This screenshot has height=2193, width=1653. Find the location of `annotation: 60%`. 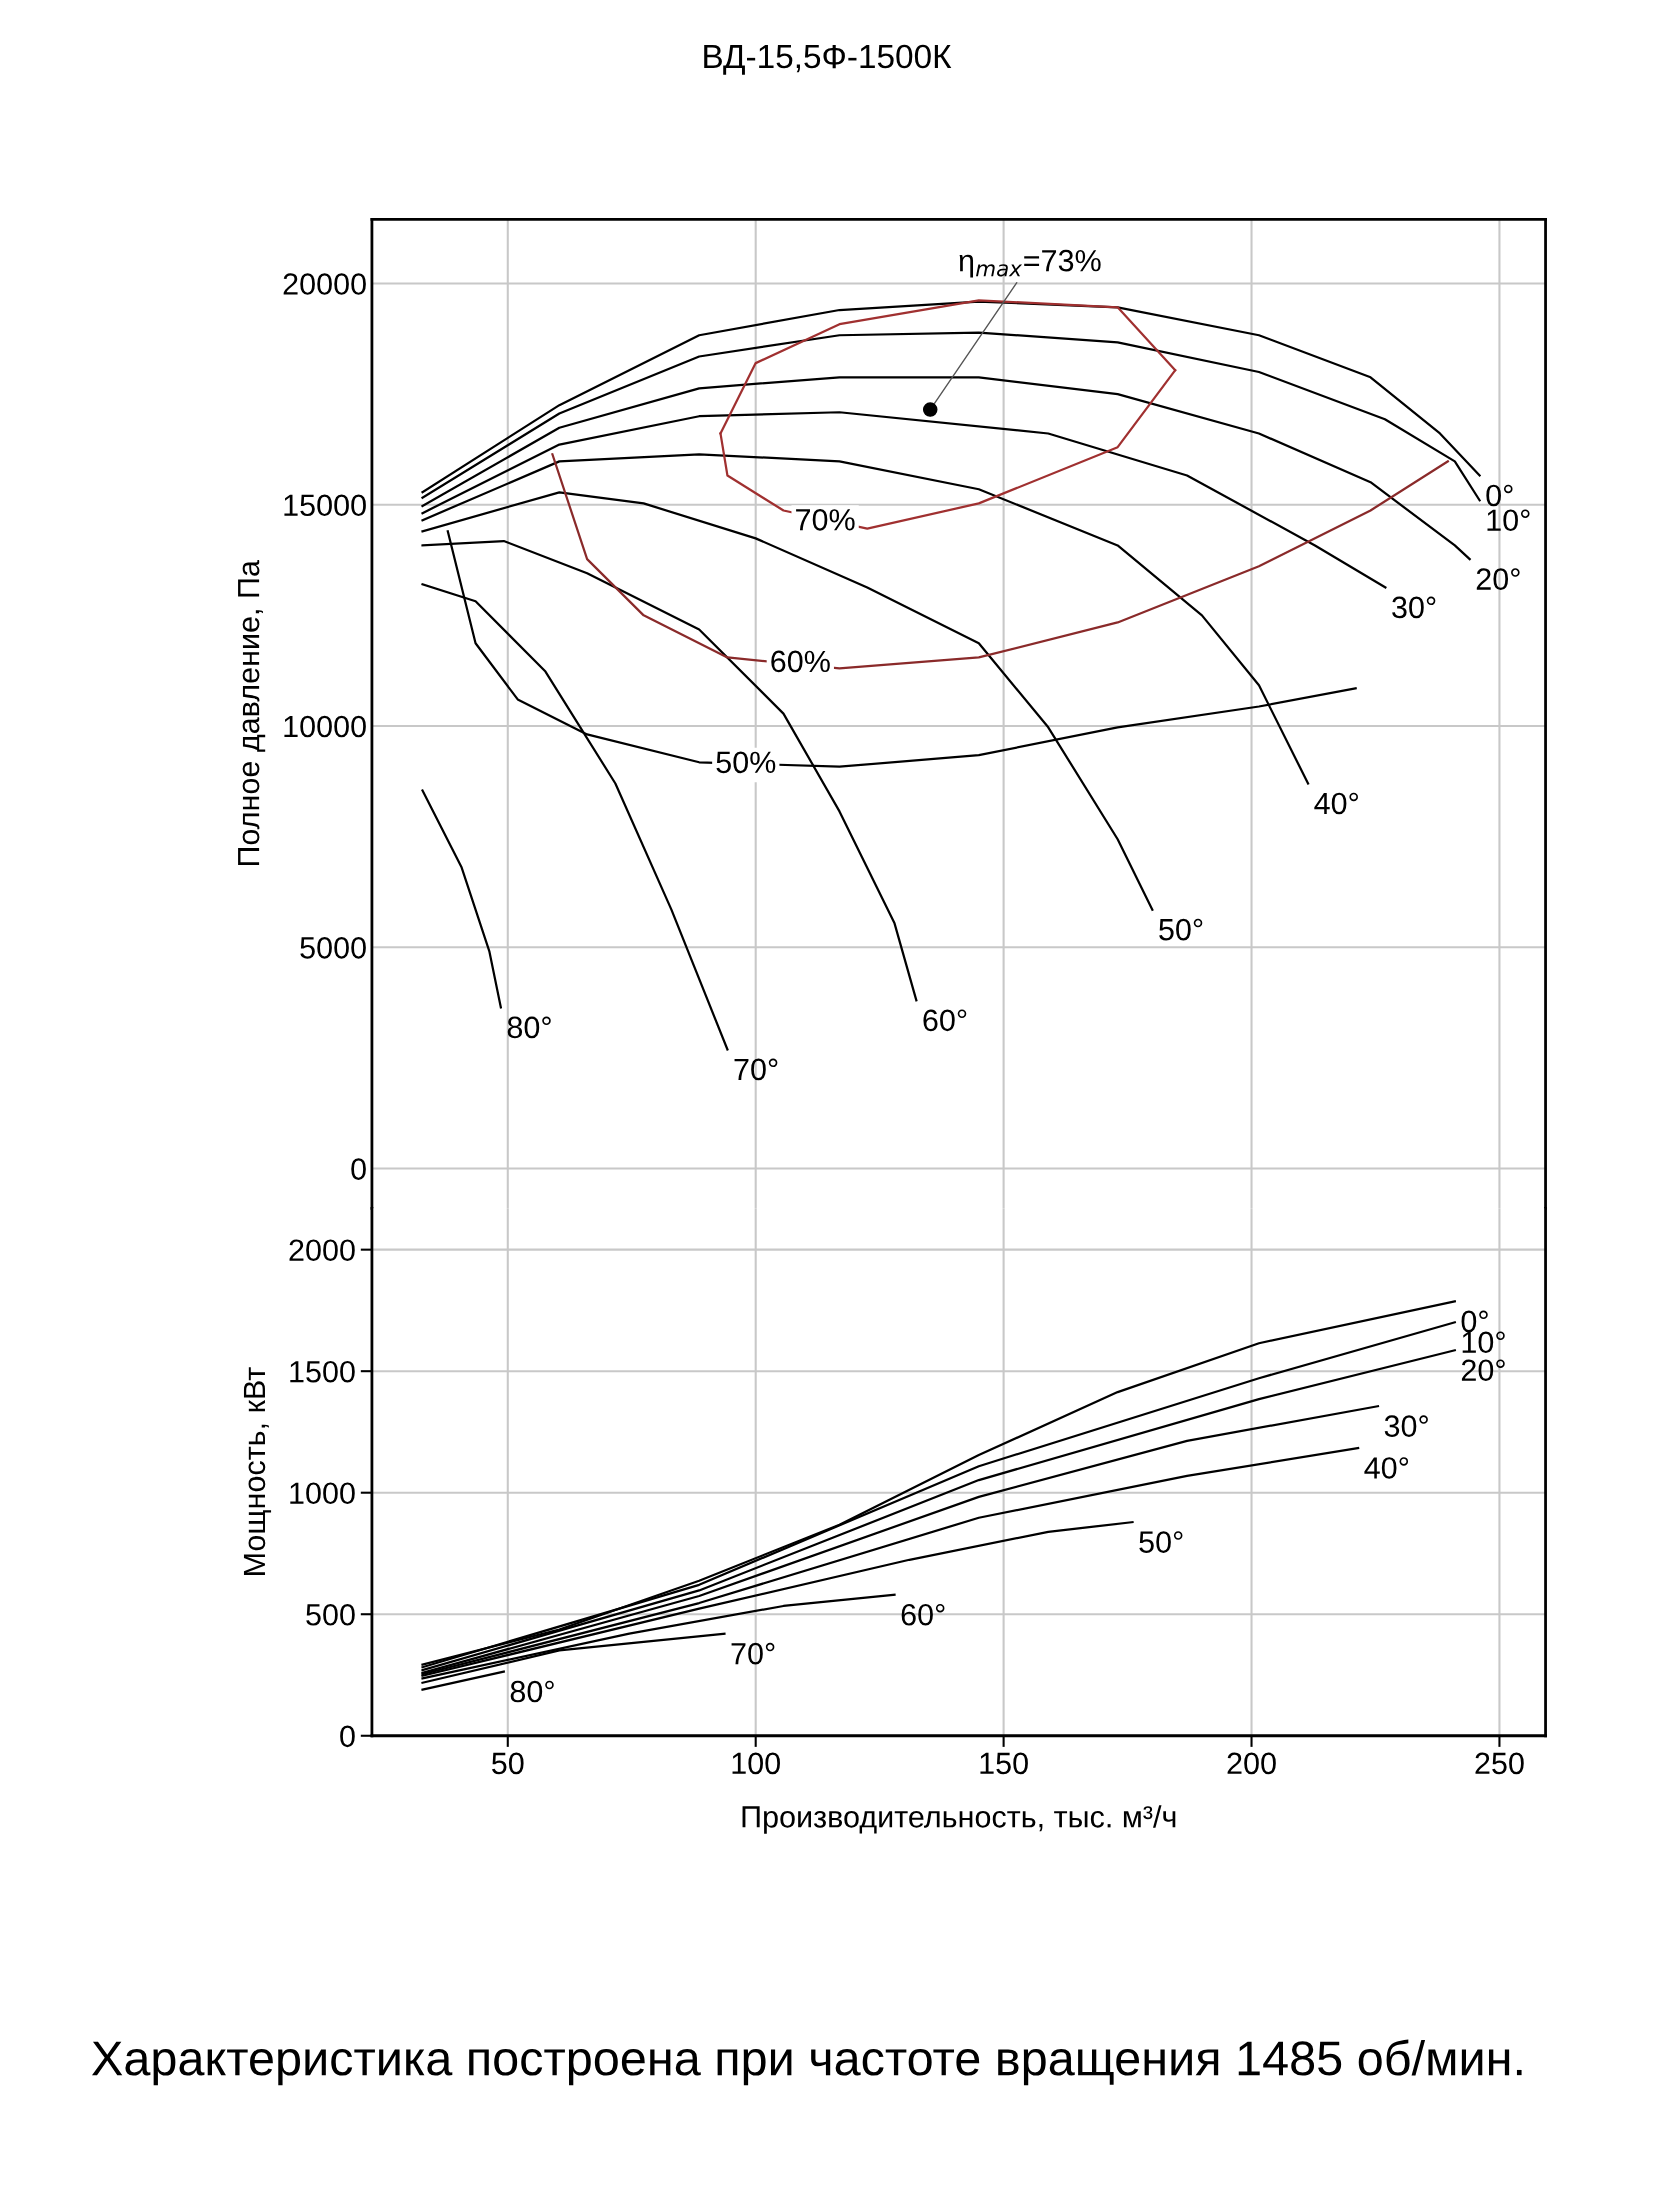

annotation: 60% is located at coordinates (800, 661).